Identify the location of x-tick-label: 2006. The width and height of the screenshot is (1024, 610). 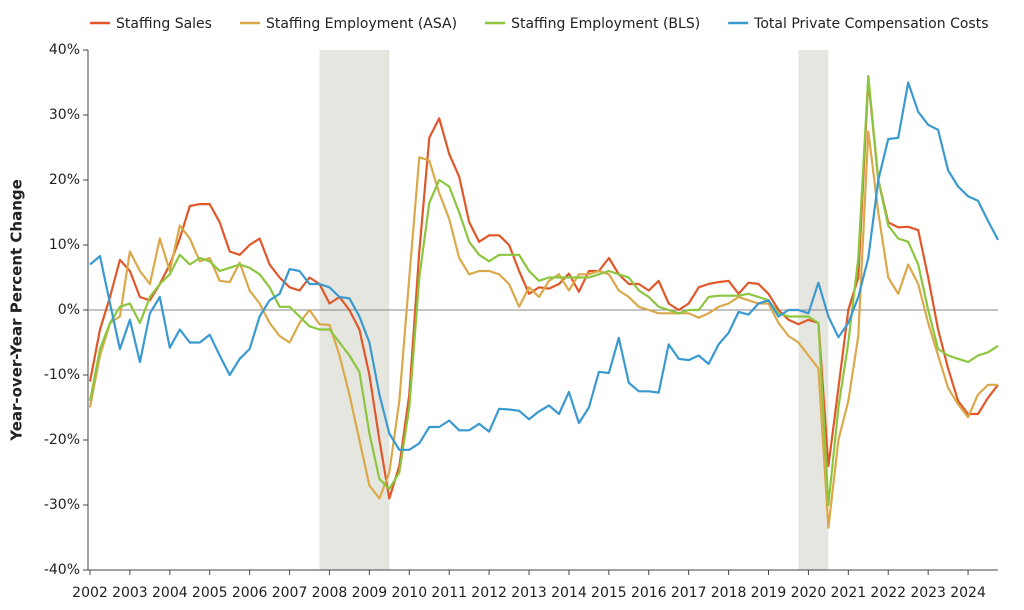
(250, 593).